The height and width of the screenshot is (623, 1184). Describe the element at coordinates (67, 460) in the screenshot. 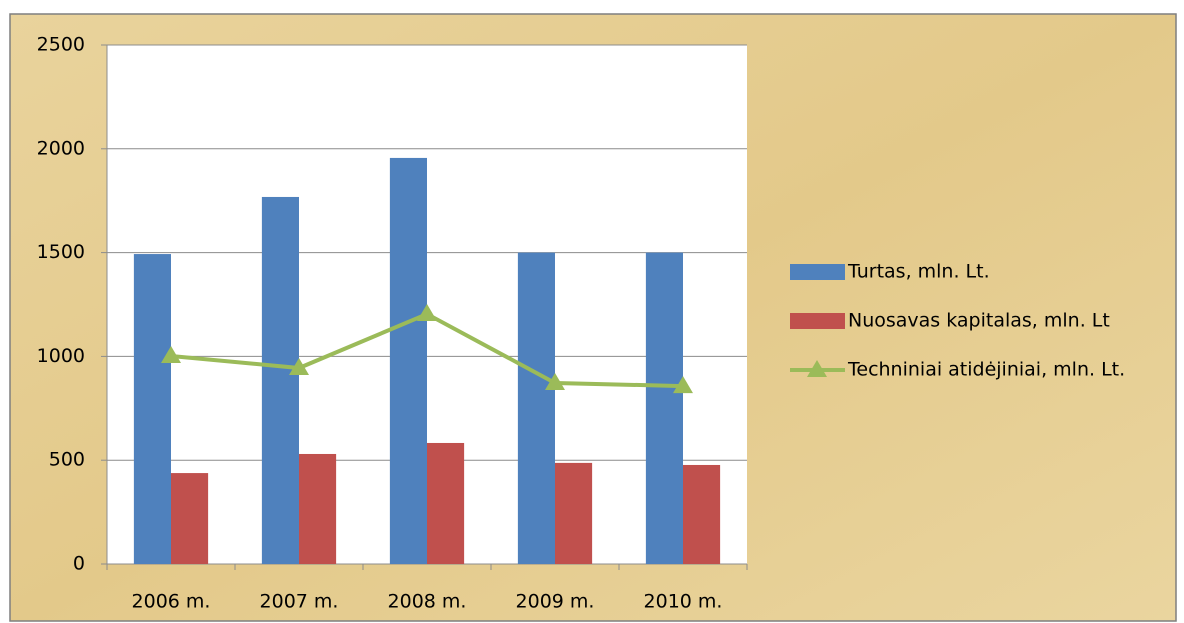

I see `y-tick-label: 500` at that location.